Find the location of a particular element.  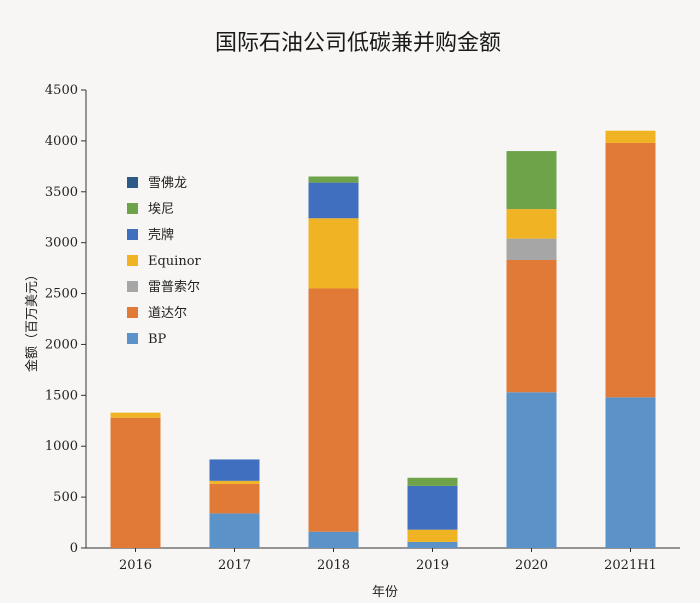

bar-segment-2020-BP is located at coordinates (531, 470).